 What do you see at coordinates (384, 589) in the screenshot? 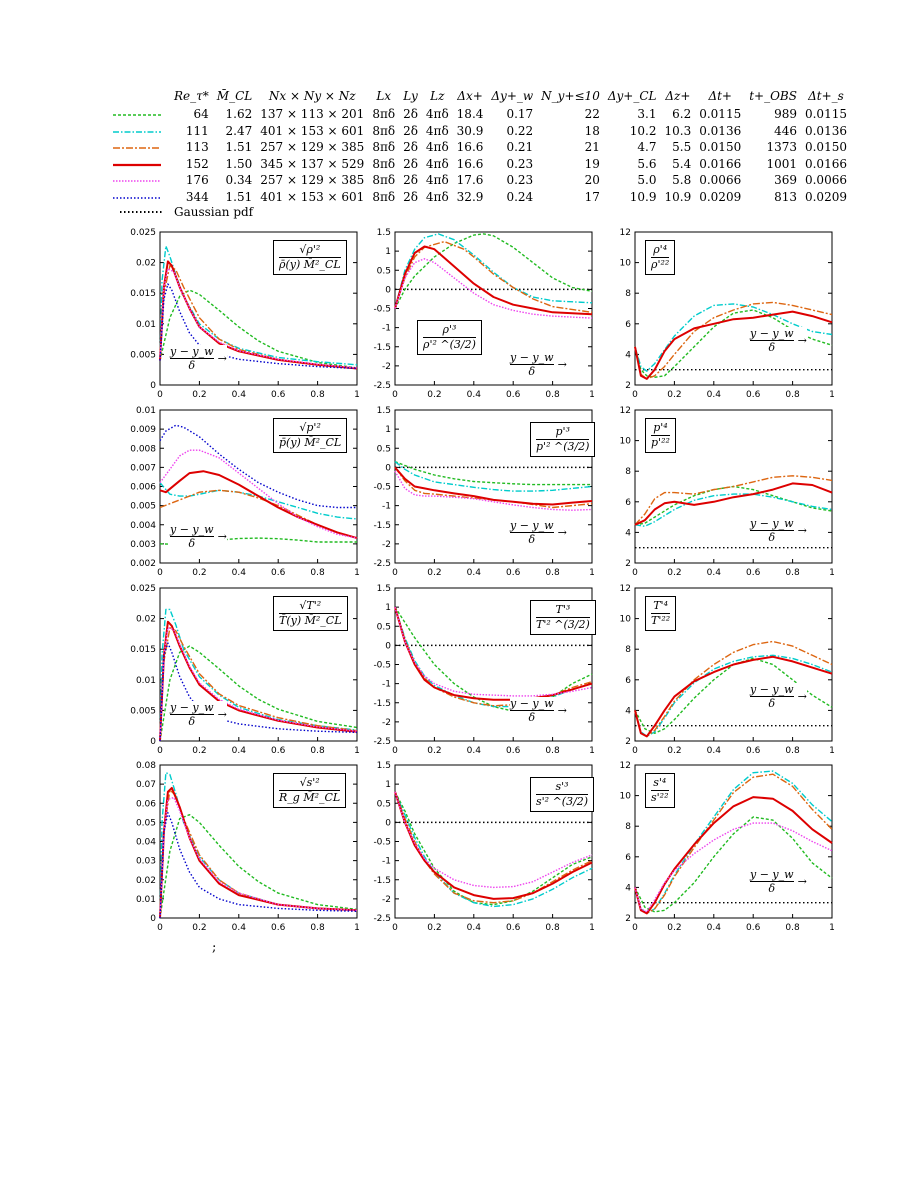
I see `y-tick-label: 1.5` at bounding box center [384, 589].